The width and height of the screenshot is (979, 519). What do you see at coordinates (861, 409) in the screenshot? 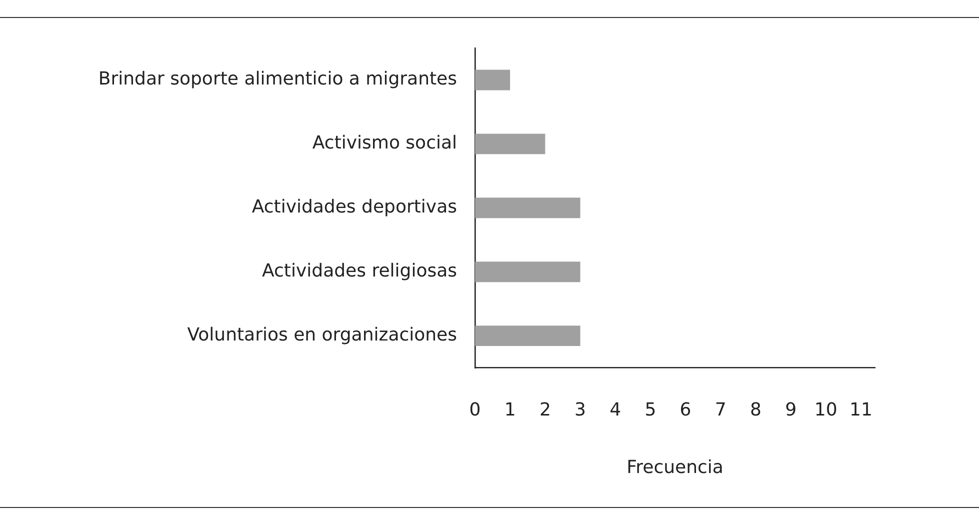
I see `x-tick-label: 11` at bounding box center [861, 409].